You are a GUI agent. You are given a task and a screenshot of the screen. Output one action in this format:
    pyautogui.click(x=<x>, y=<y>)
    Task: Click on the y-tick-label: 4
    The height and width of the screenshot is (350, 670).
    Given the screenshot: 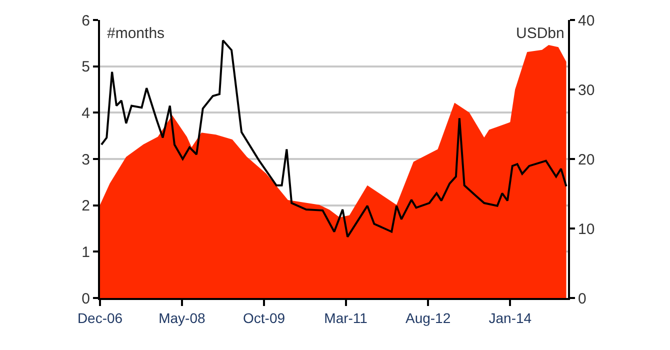 What is the action you would take?
    pyautogui.click(x=86, y=113)
    